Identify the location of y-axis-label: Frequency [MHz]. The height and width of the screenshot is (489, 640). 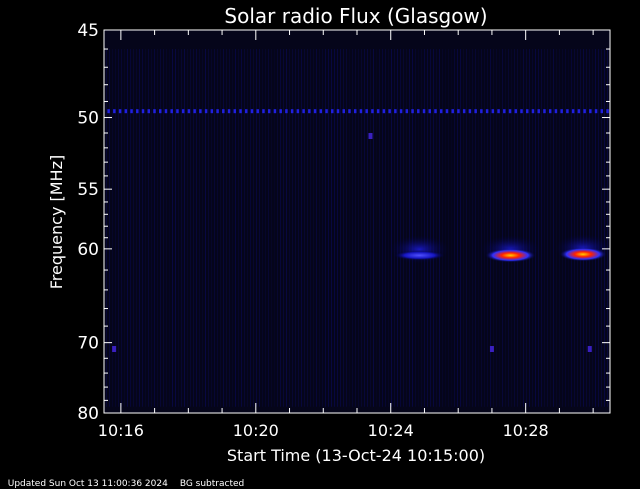
(56, 222).